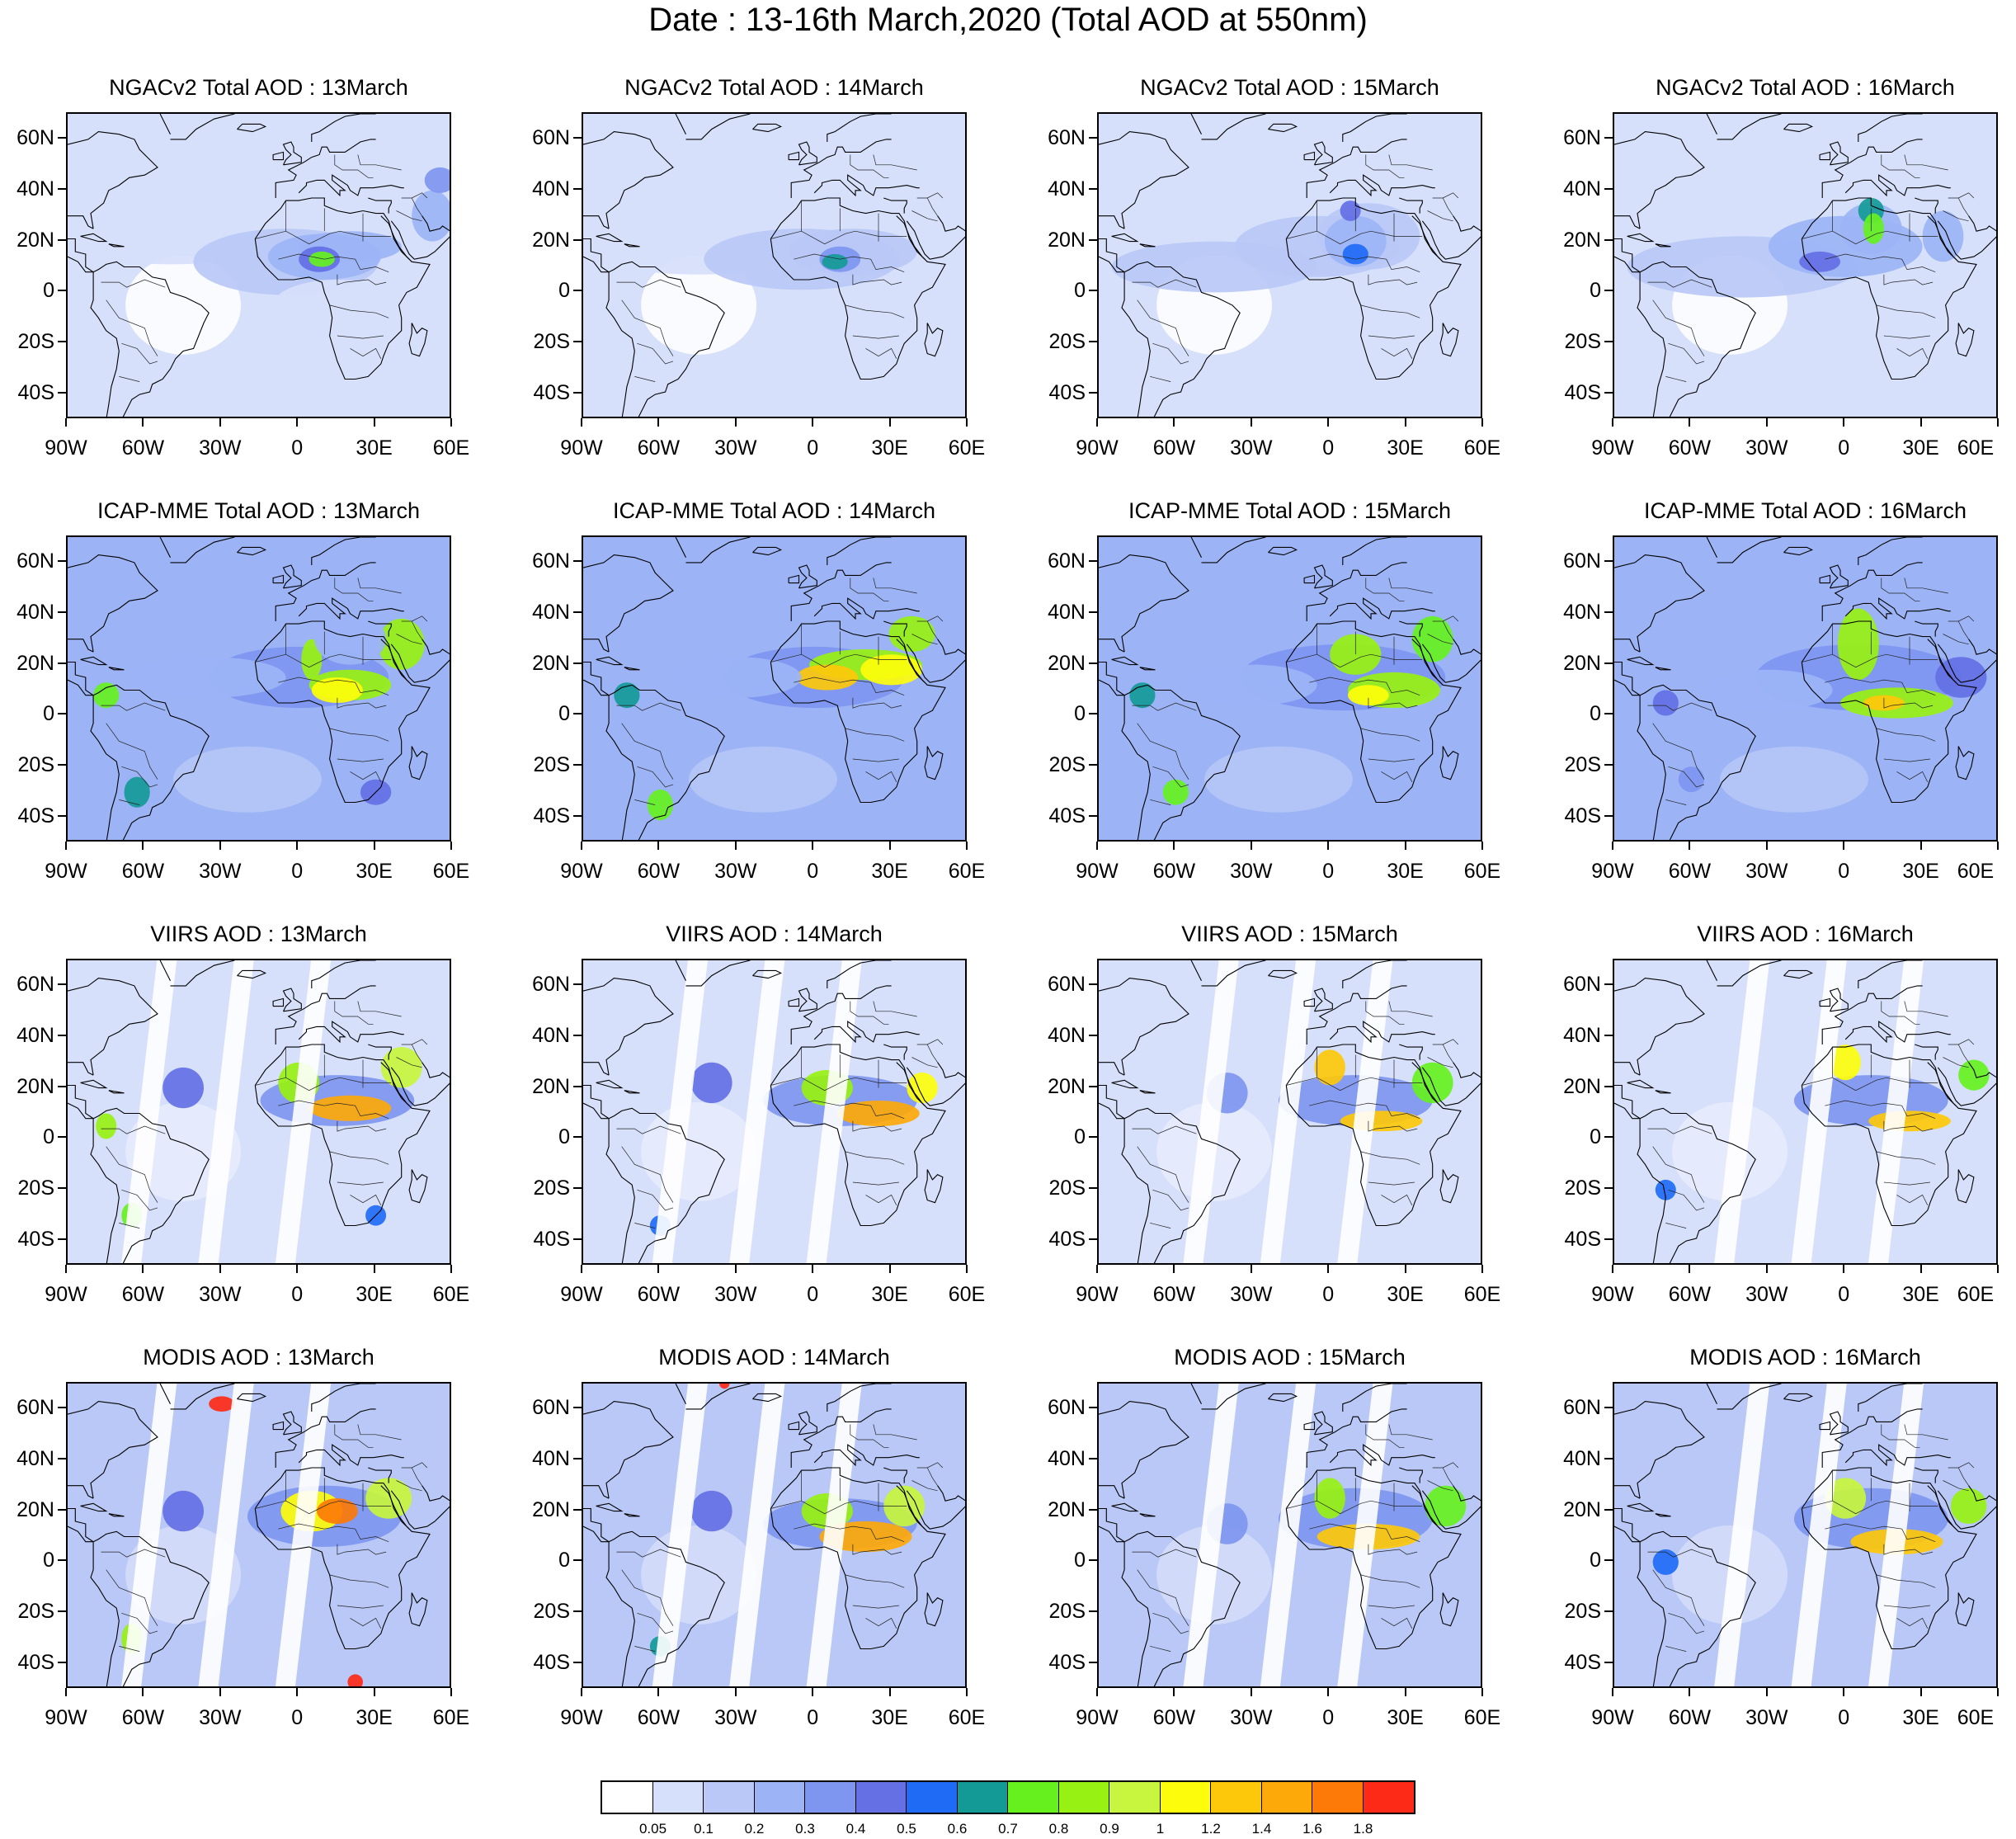  Describe the element at coordinates (1582, 1240) in the screenshot. I see `lat-tick-label: 40S` at that location.